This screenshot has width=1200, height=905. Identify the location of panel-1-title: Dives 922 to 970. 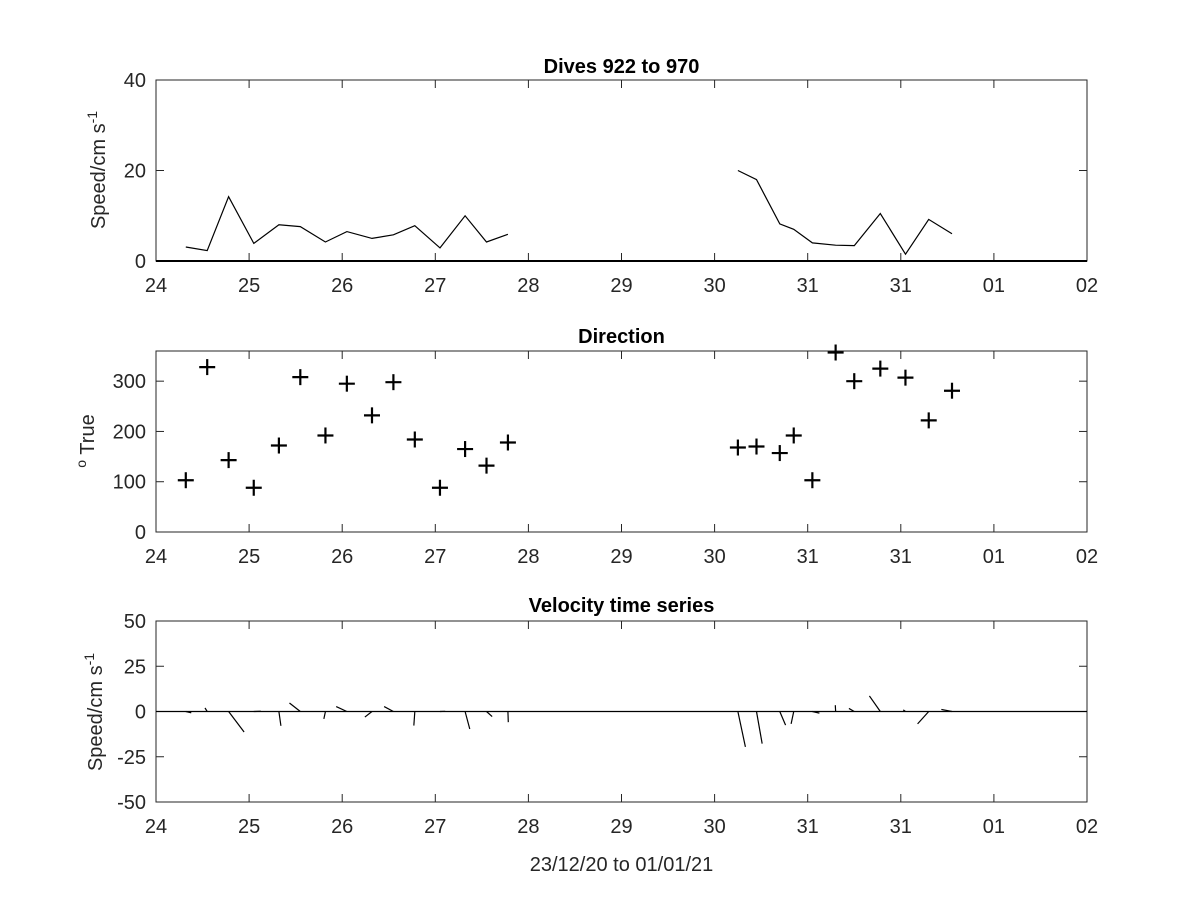
(622, 67).